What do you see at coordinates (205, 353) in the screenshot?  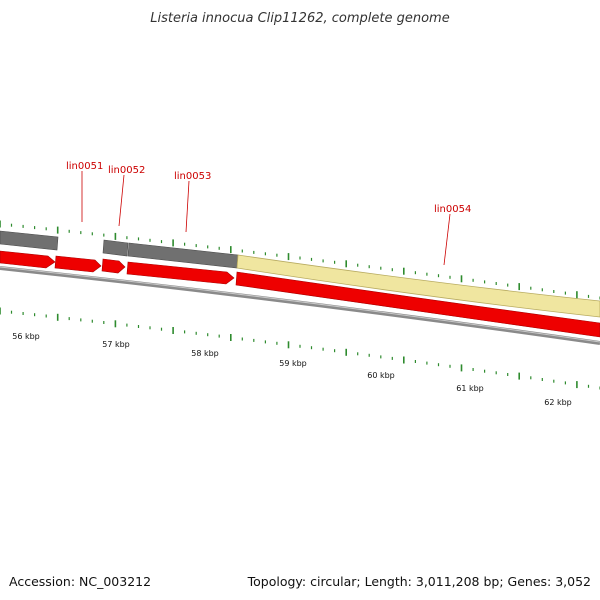 I see `scale-label-58kbp: 58 kbp` at bounding box center [205, 353].